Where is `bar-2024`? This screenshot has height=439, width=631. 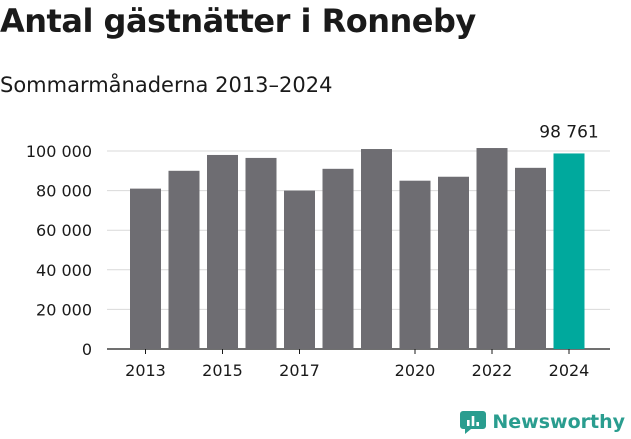 bar-2024 is located at coordinates (569, 251).